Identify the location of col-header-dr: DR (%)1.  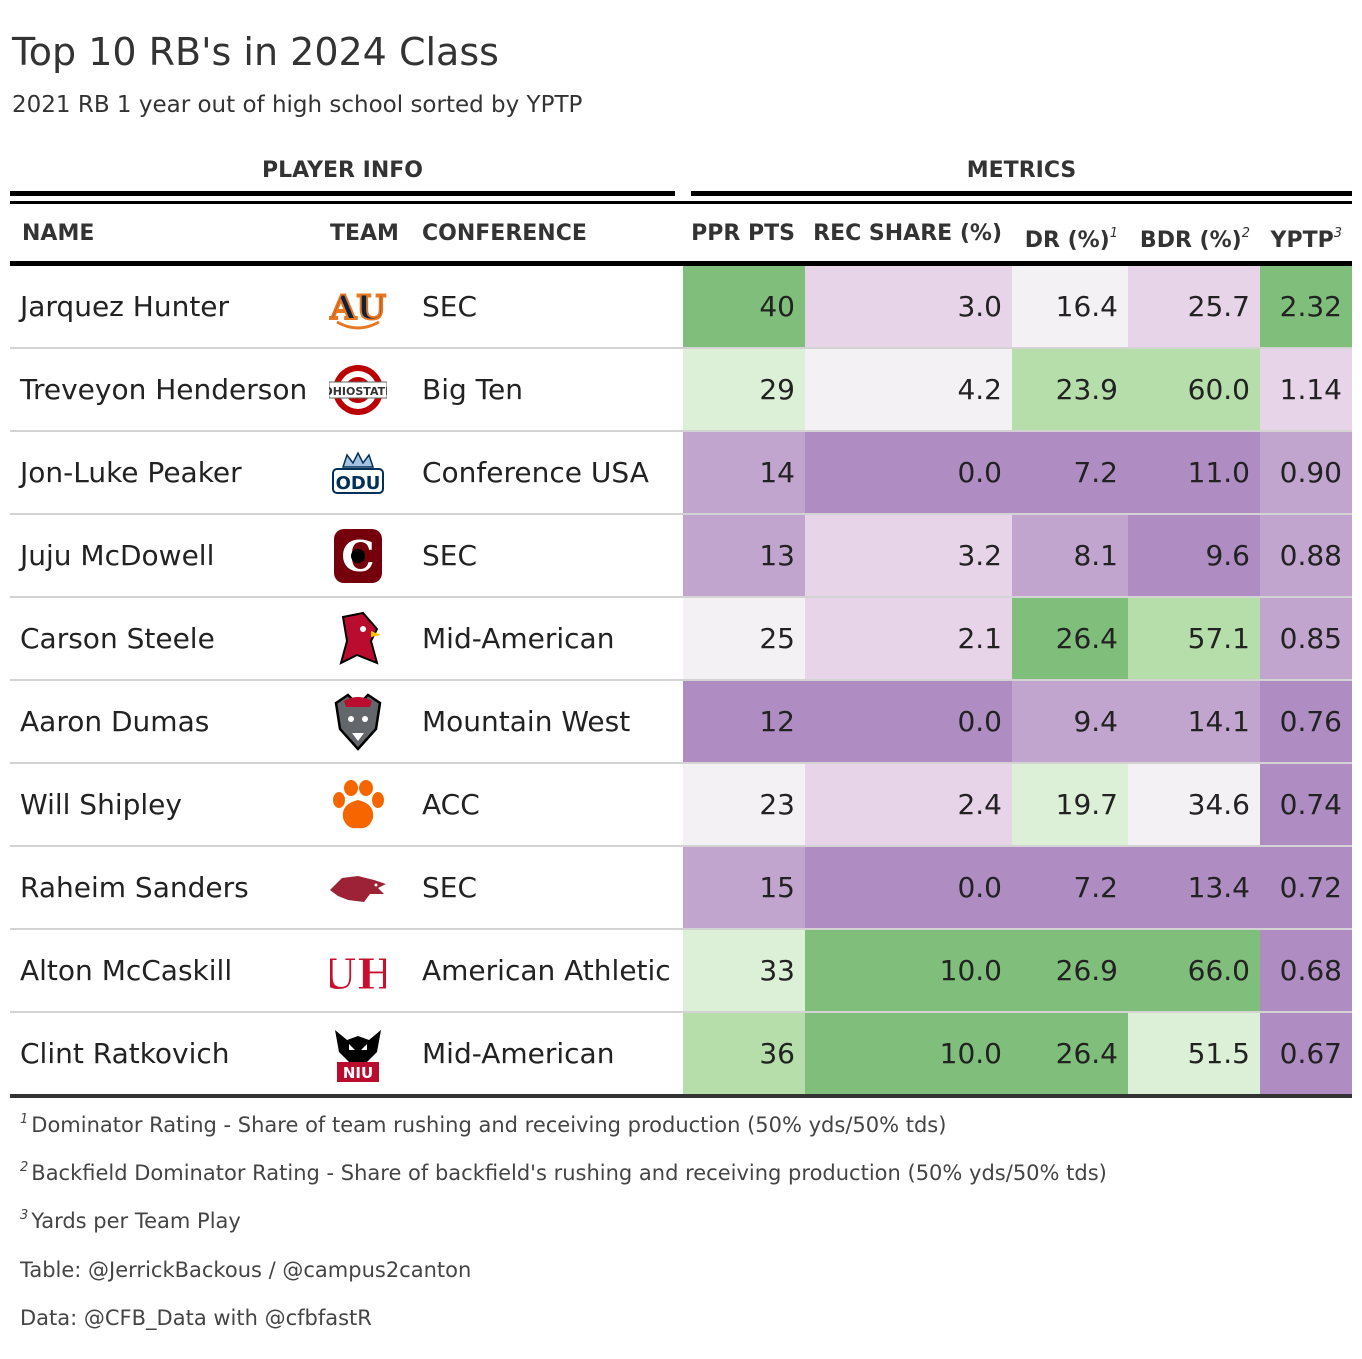
(1065, 236).